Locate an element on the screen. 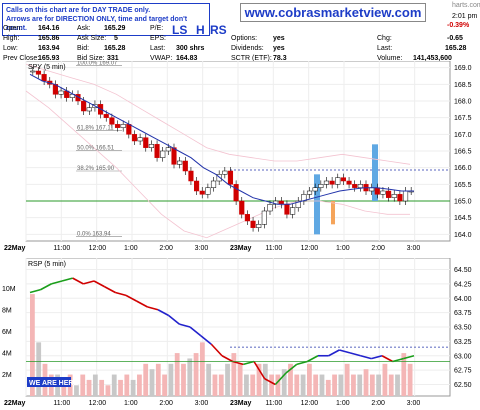 This screenshot has width=480, height=410. spy-x-tick: 12:00 is located at coordinates (310, 248).